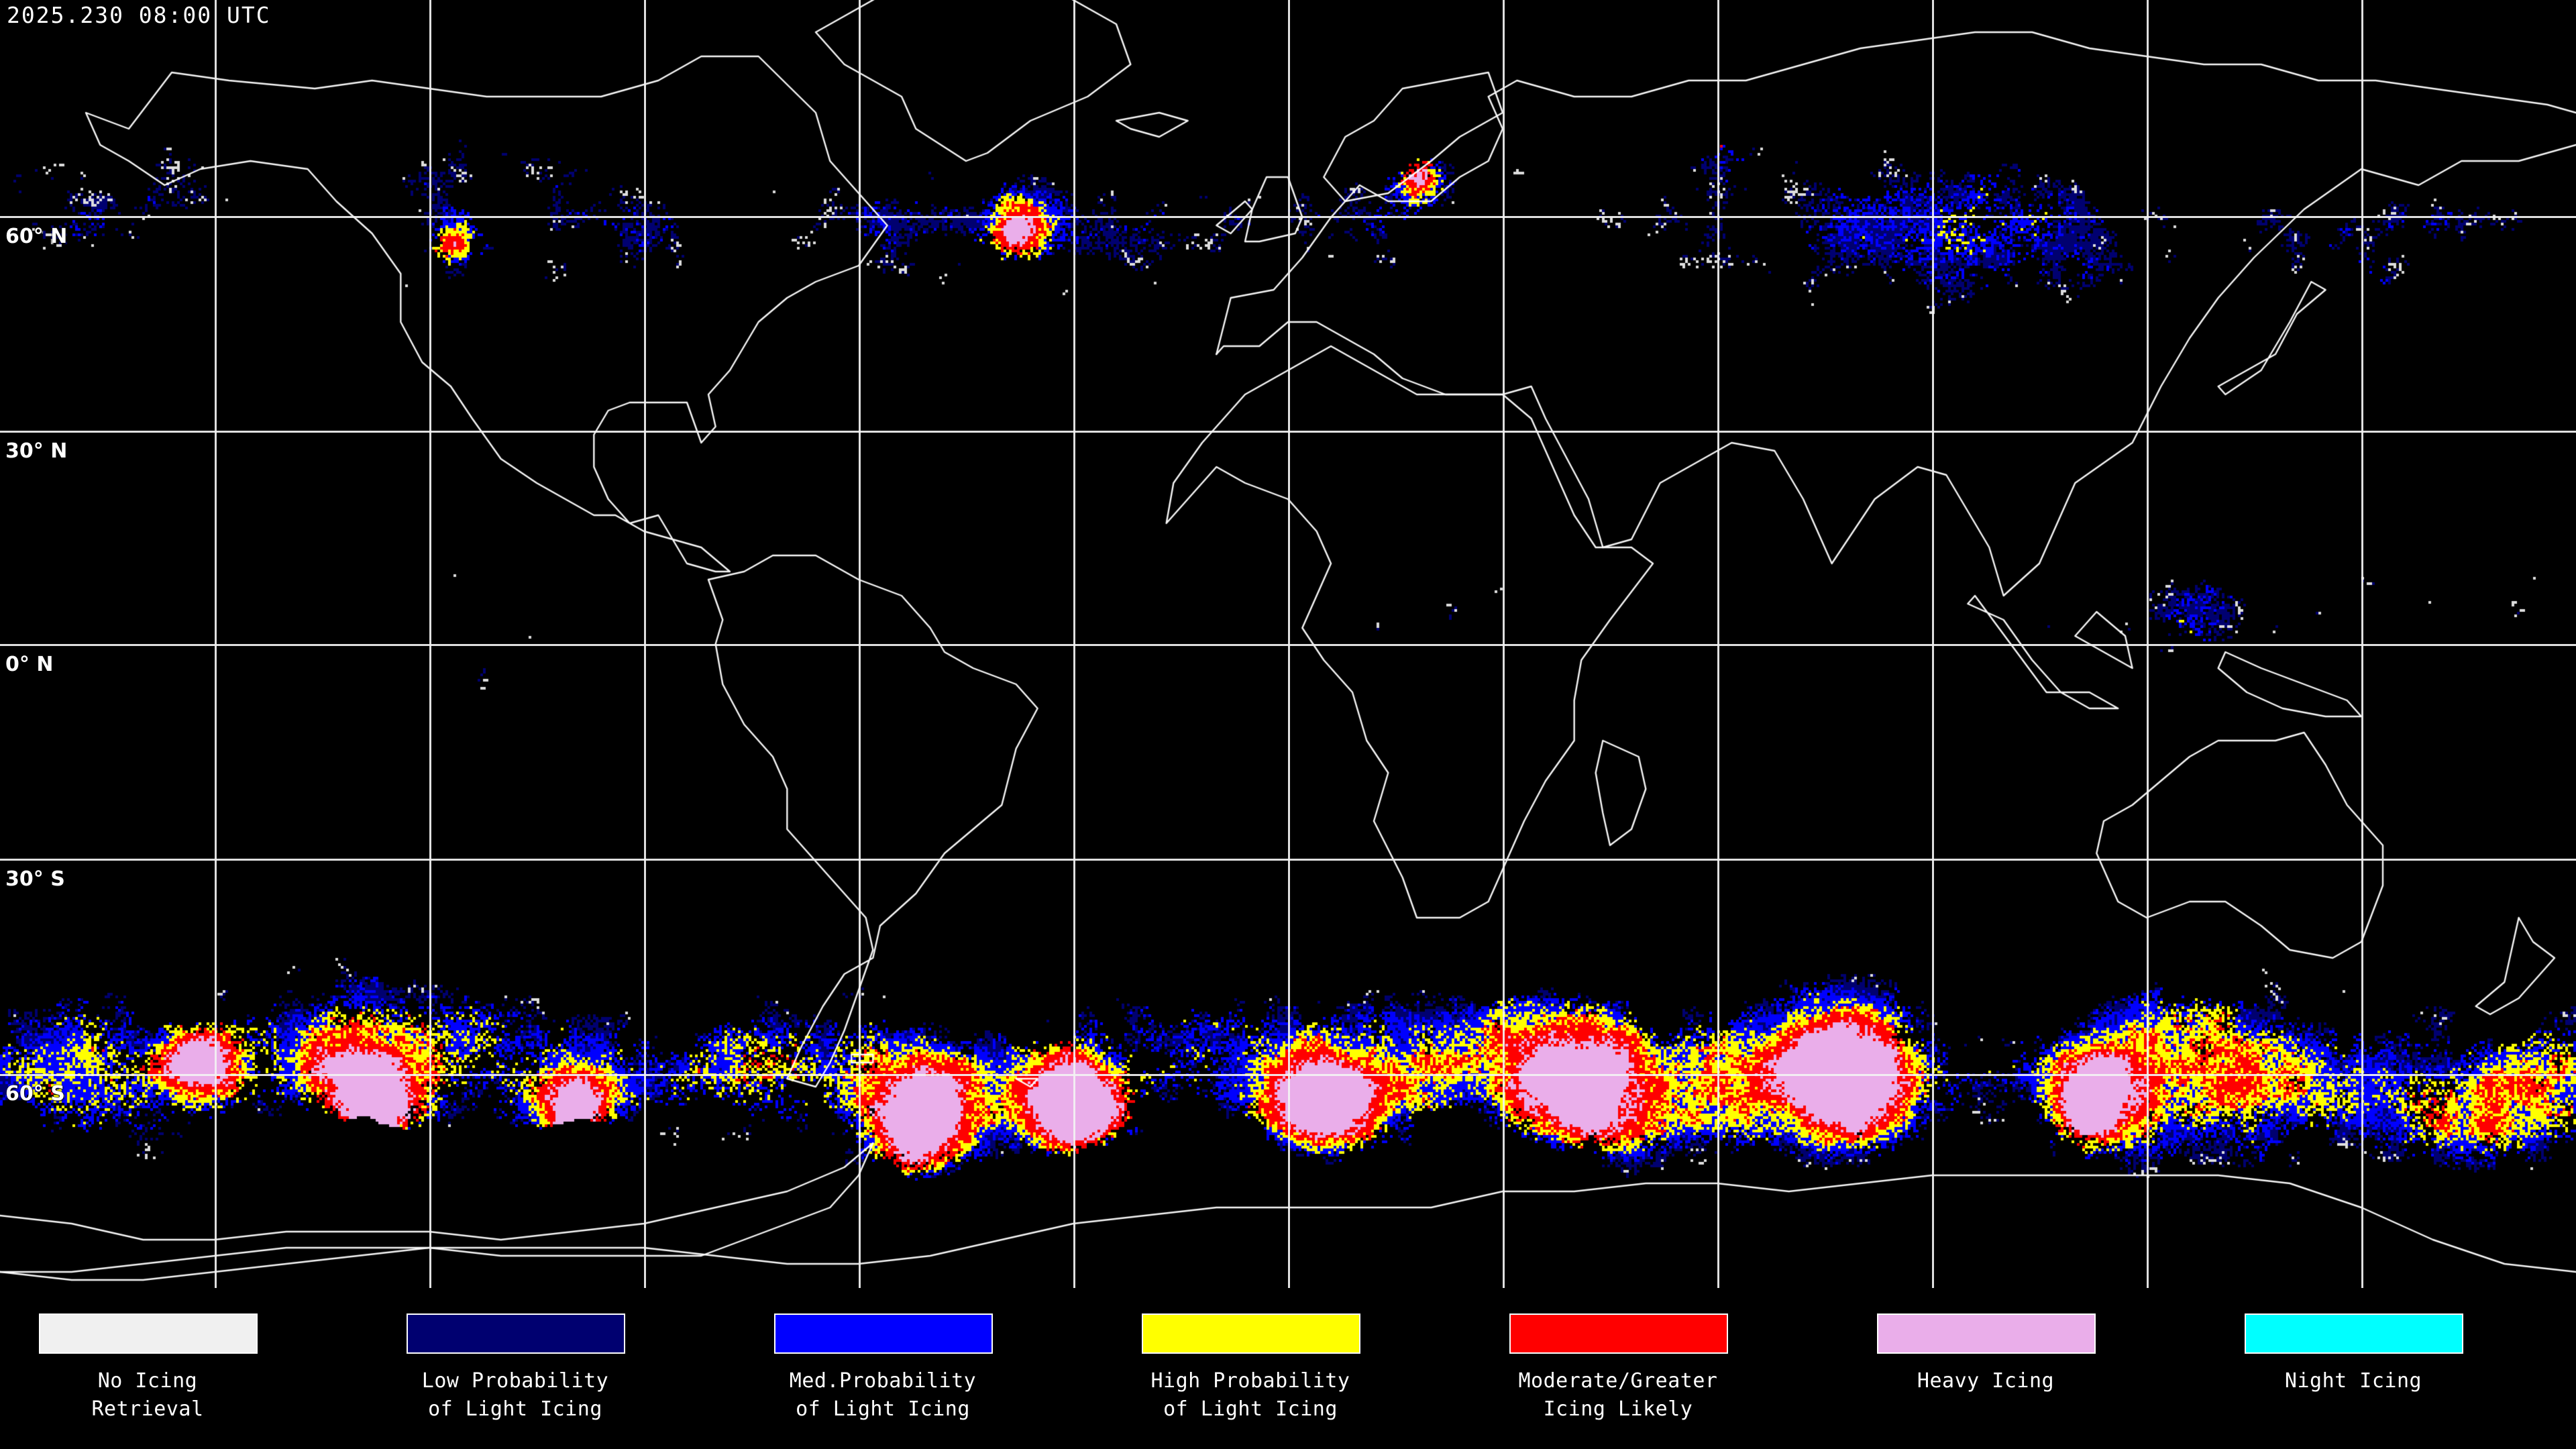 The height and width of the screenshot is (1449, 2576). Describe the element at coordinates (147, 1395) in the screenshot. I see `legend-label: No Icing Retrieval` at that location.